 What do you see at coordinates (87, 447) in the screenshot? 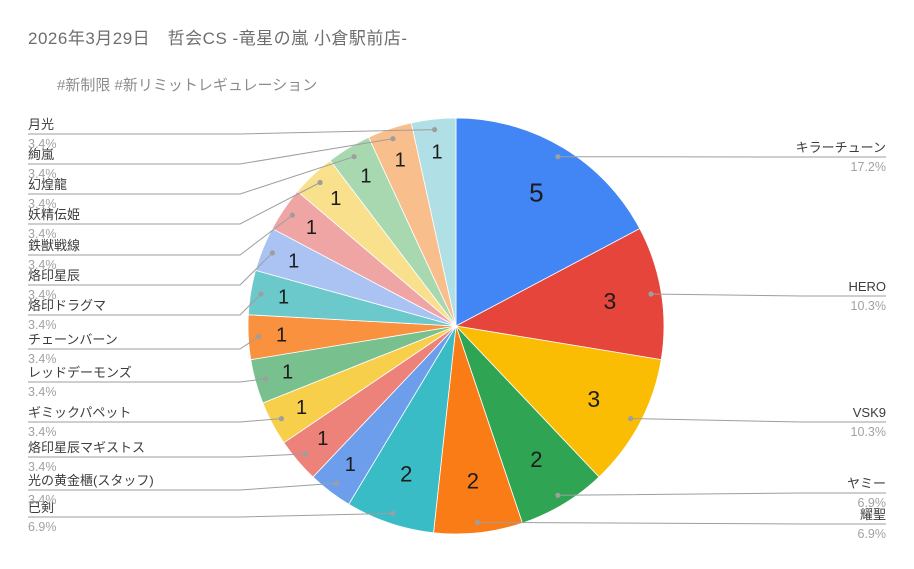
I see `slice-label-name: 烙印星辰マギストス` at bounding box center [87, 447].